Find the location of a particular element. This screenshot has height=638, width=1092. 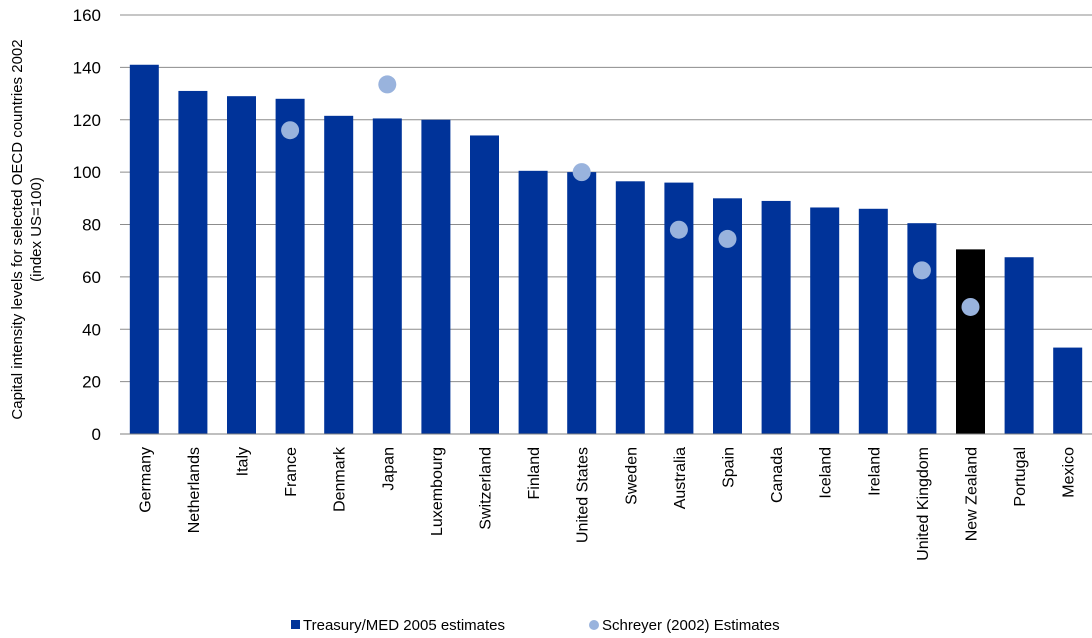

category-label: United Kingdom is located at coordinates (923, 504).